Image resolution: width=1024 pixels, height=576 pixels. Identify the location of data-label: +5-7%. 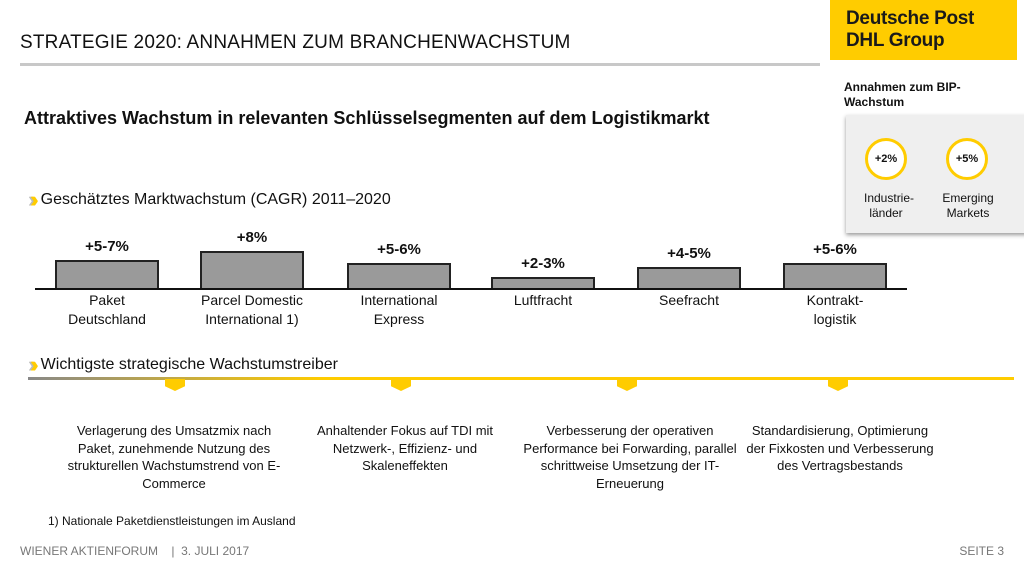
(107, 247).